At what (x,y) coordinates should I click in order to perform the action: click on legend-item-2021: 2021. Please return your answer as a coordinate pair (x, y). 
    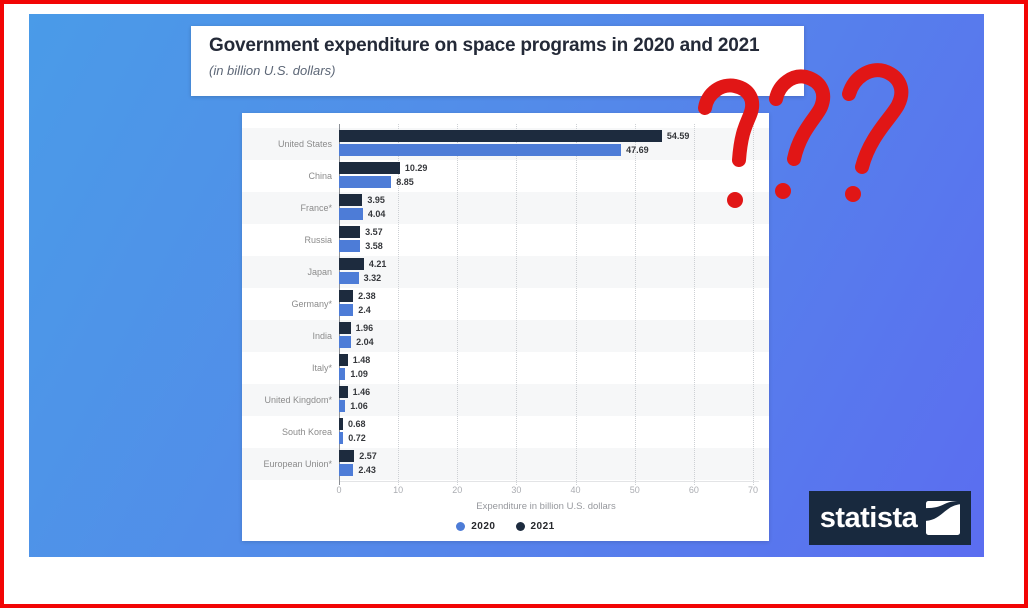
    Looking at the image, I should click on (535, 526).